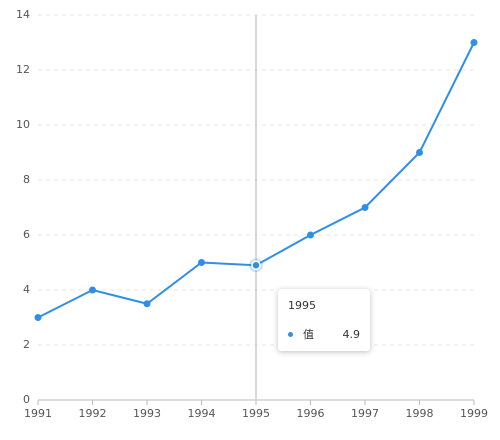 The image size is (500, 440). What do you see at coordinates (26, 289) in the screenshot?
I see `y-tick-label: 4` at bounding box center [26, 289].